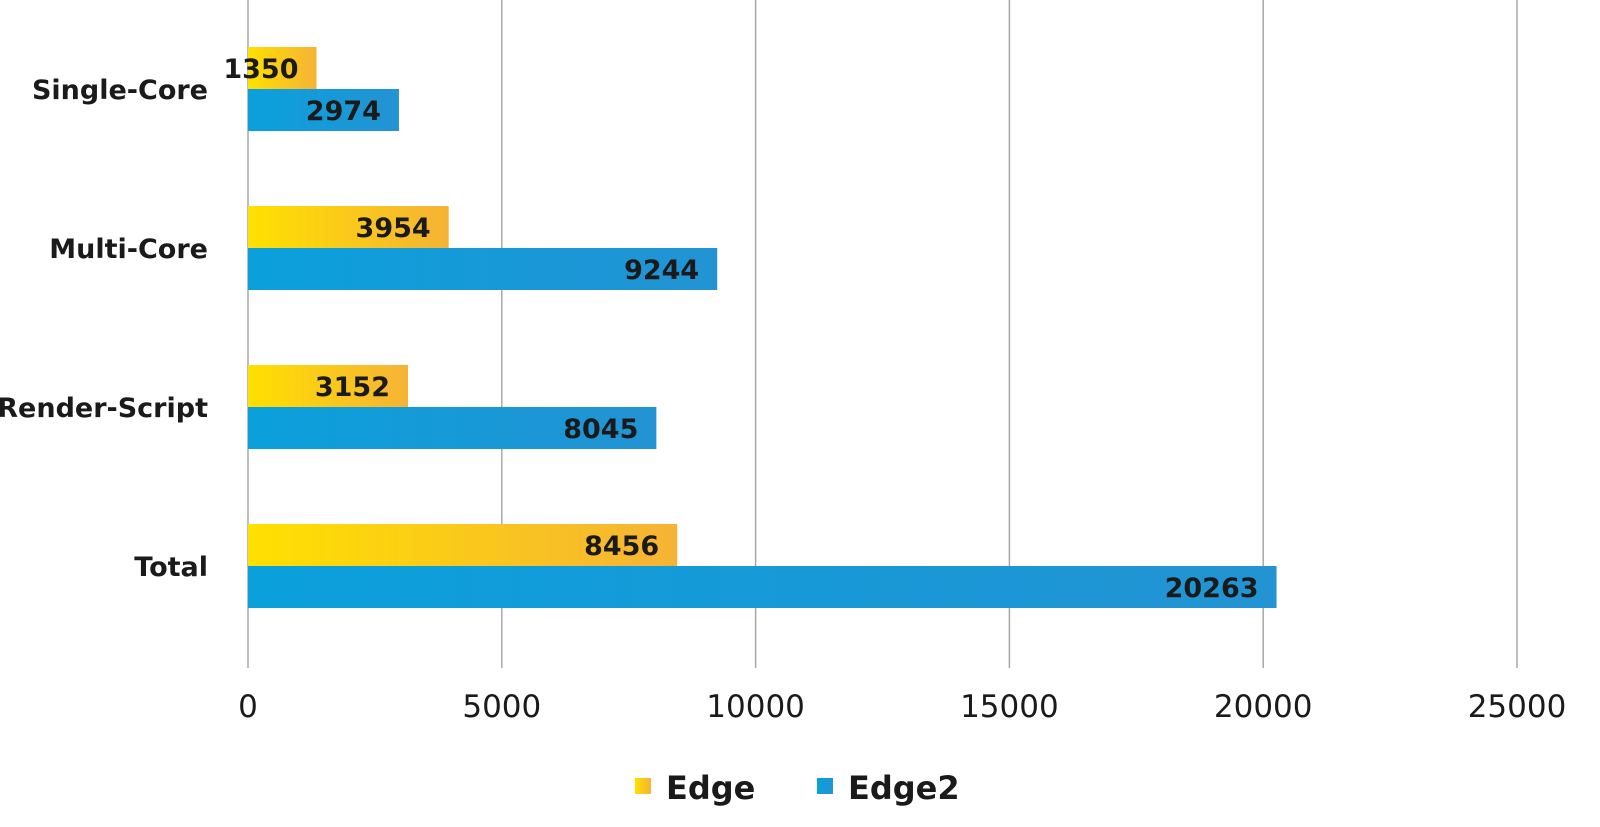  I want to click on value-axis: 0 5000 10000 15000 20000 25000, so click(902, 707).